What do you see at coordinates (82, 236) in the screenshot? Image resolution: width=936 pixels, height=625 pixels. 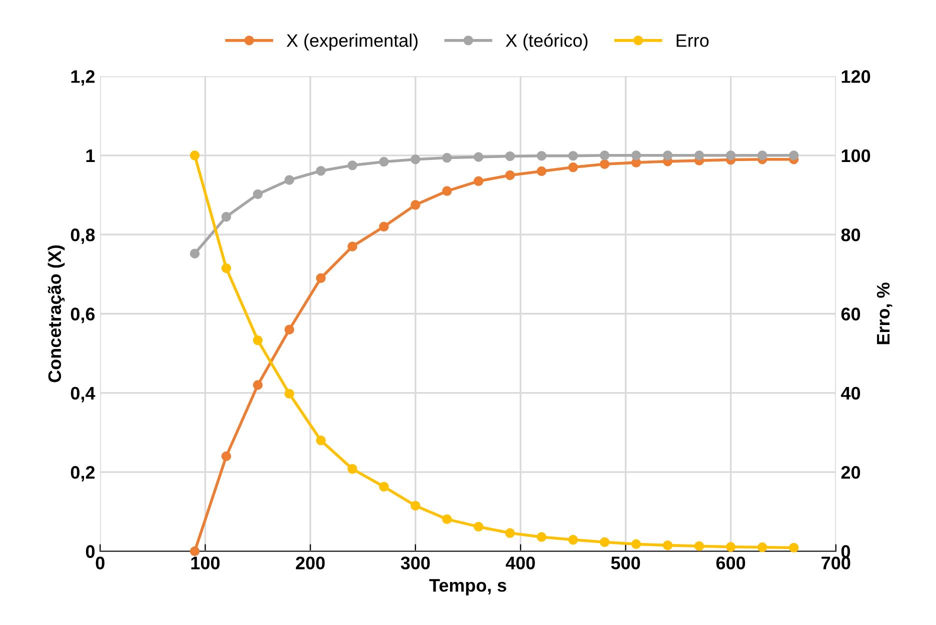 I see `y-tick-label: 0,8` at bounding box center [82, 236].